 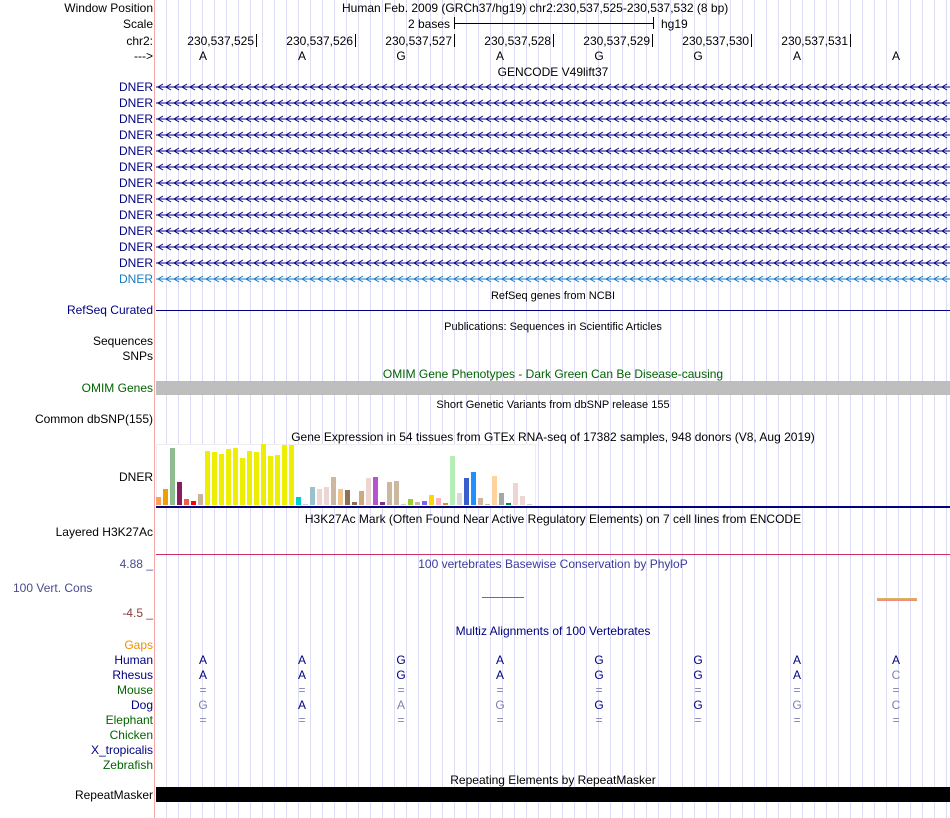 I want to click on species-label: Zebrafish, so click(x=127, y=765).